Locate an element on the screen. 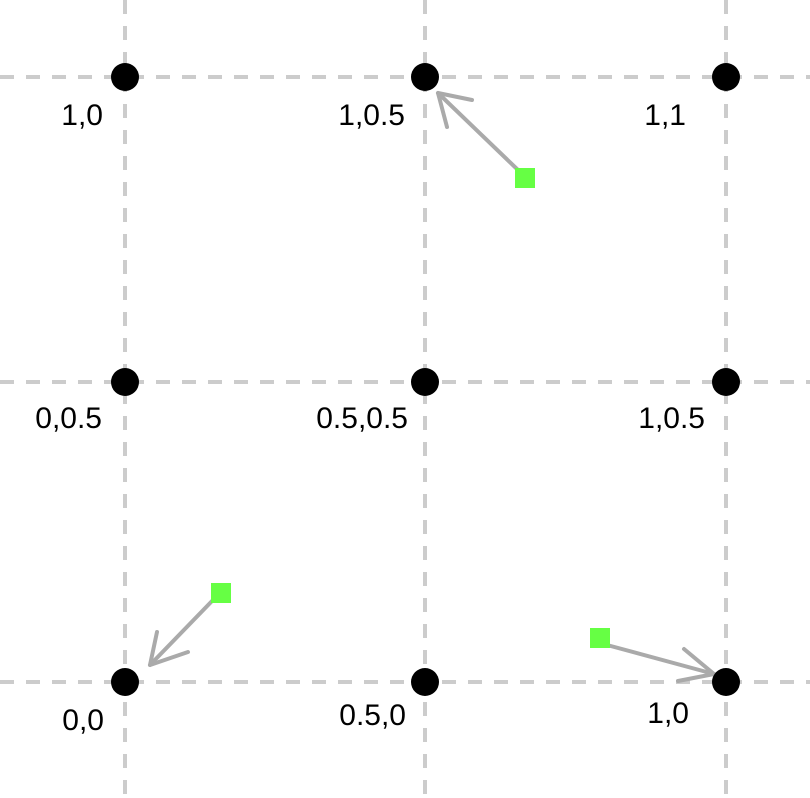 Image resolution: width=810 pixels, height=798 pixels. arrow-to-top-middle is located at coordinates (478, 131).